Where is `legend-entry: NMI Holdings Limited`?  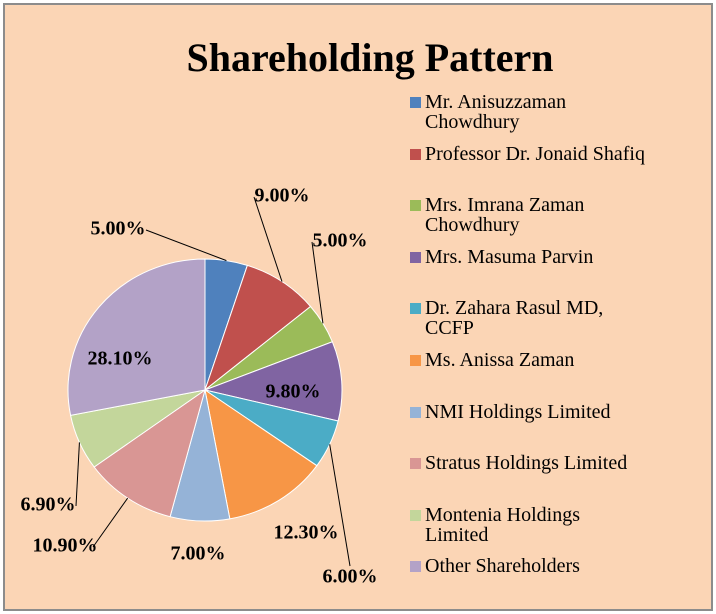
legend-entry: NMI Holdings Limited is located at coordinates (530, 412).